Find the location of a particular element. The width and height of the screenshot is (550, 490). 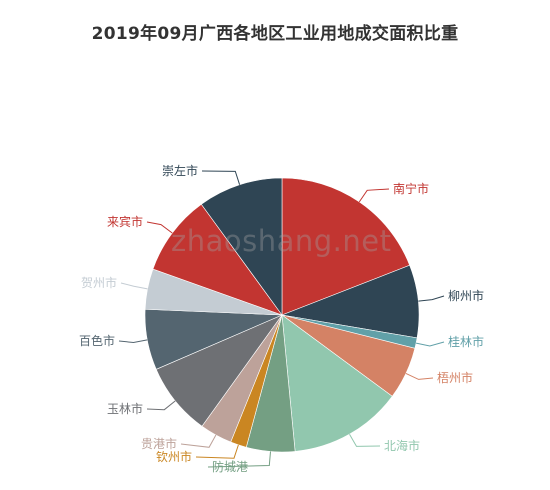

slice-label: 北海市 is located at coordinates (402, 445).